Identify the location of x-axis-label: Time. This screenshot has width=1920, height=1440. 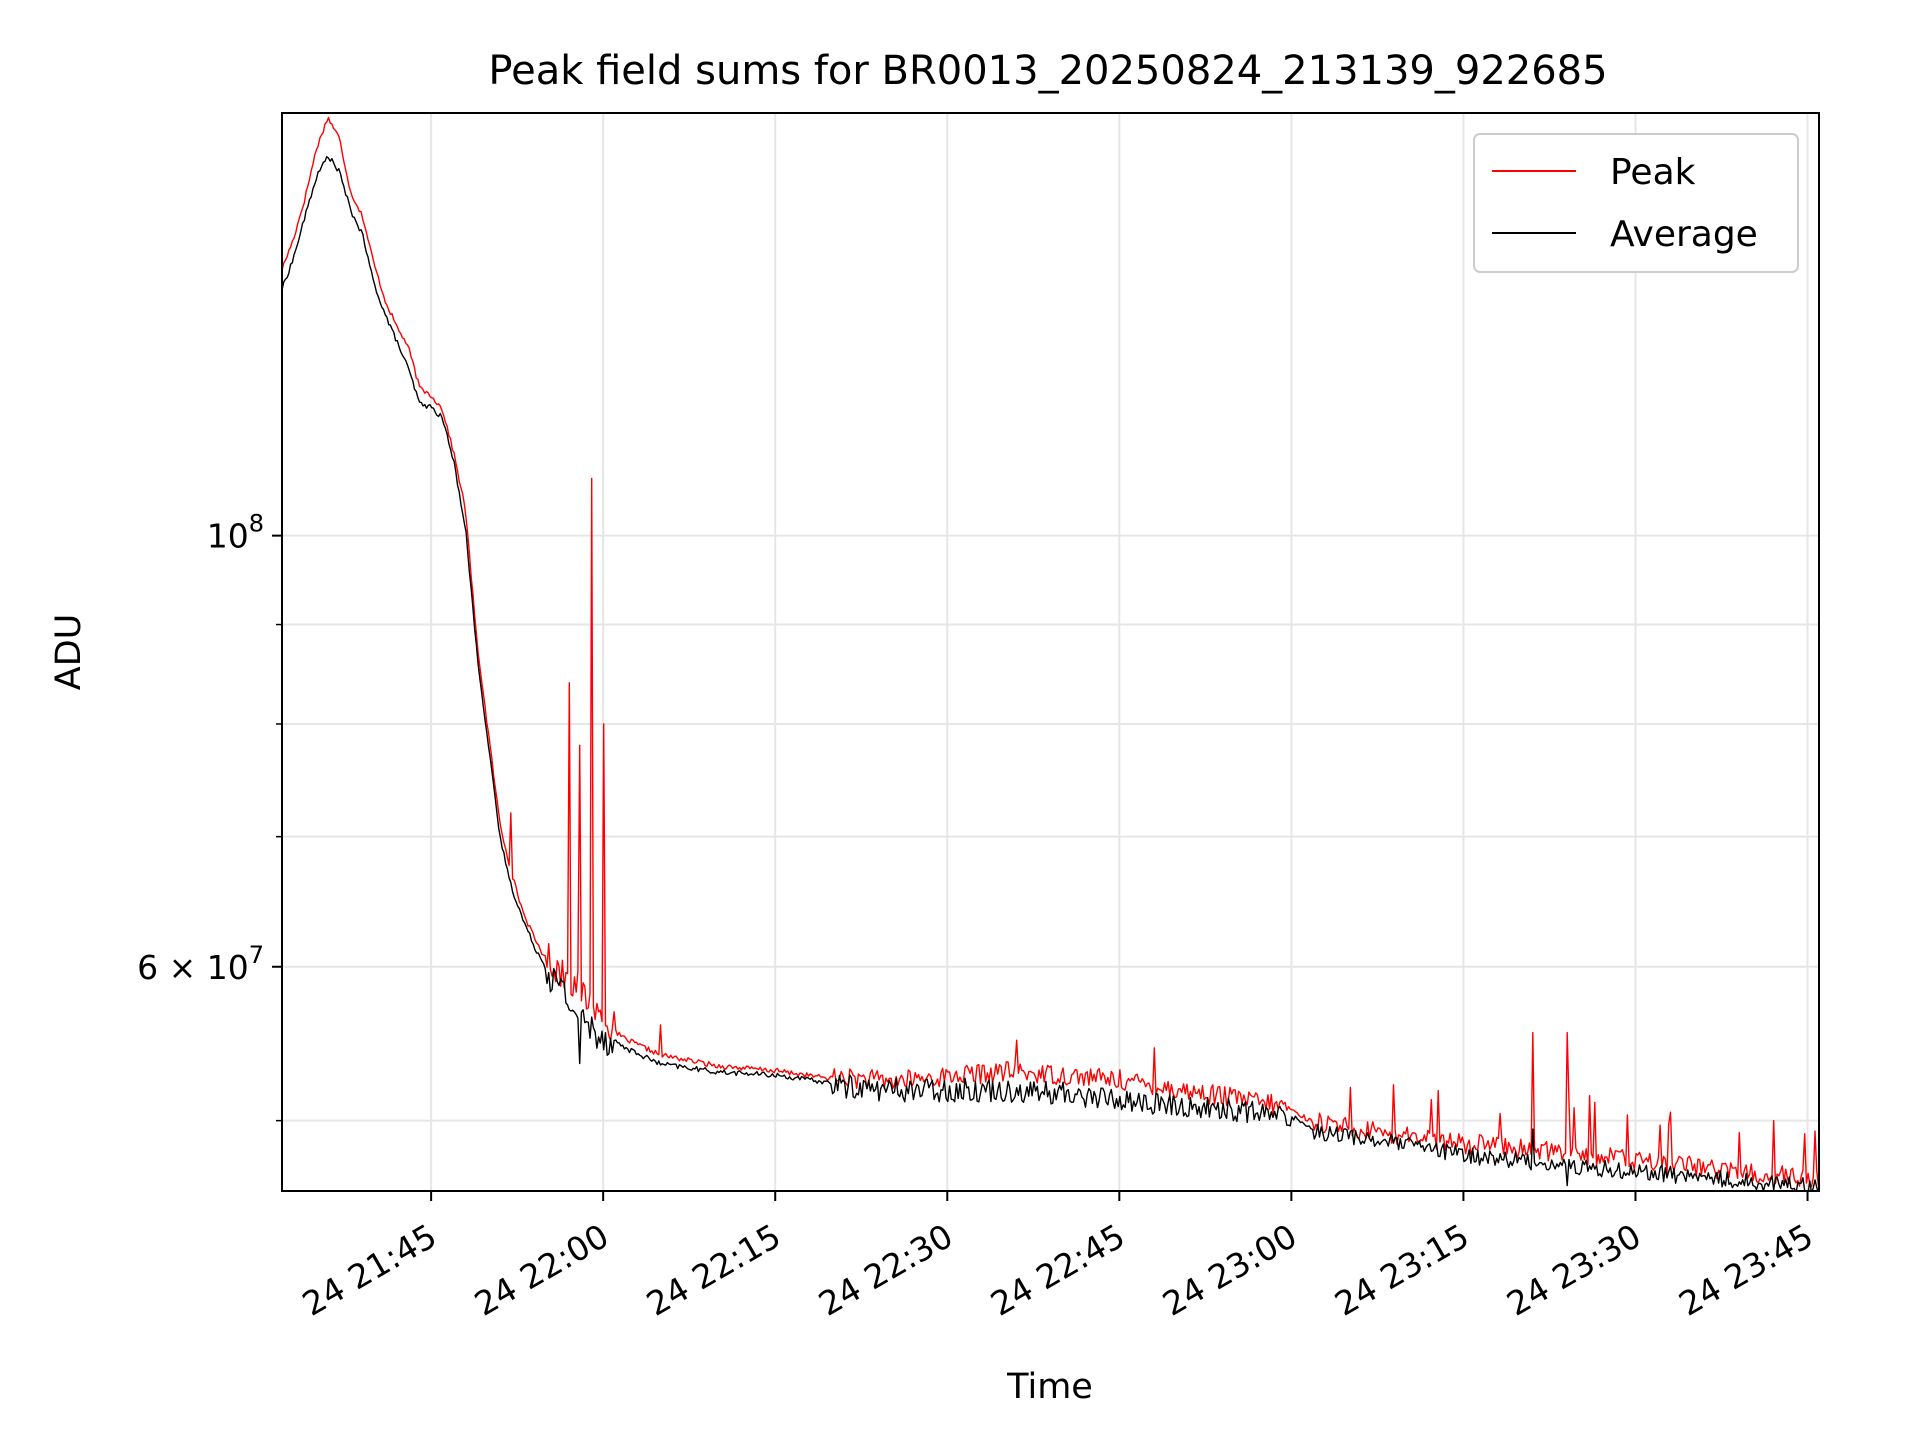
(1049, 1387).